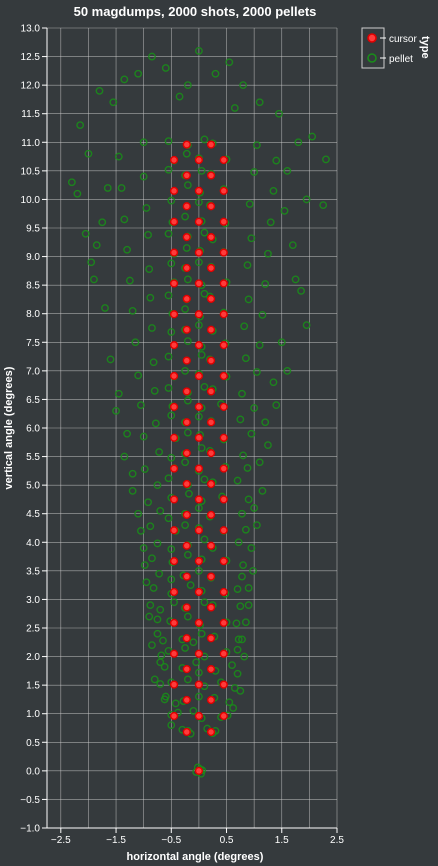  What do you see at coordinates (401, 59) in the screenshot?
I see `legend-label-pellet: pellet` at bounding box center [401, 59].